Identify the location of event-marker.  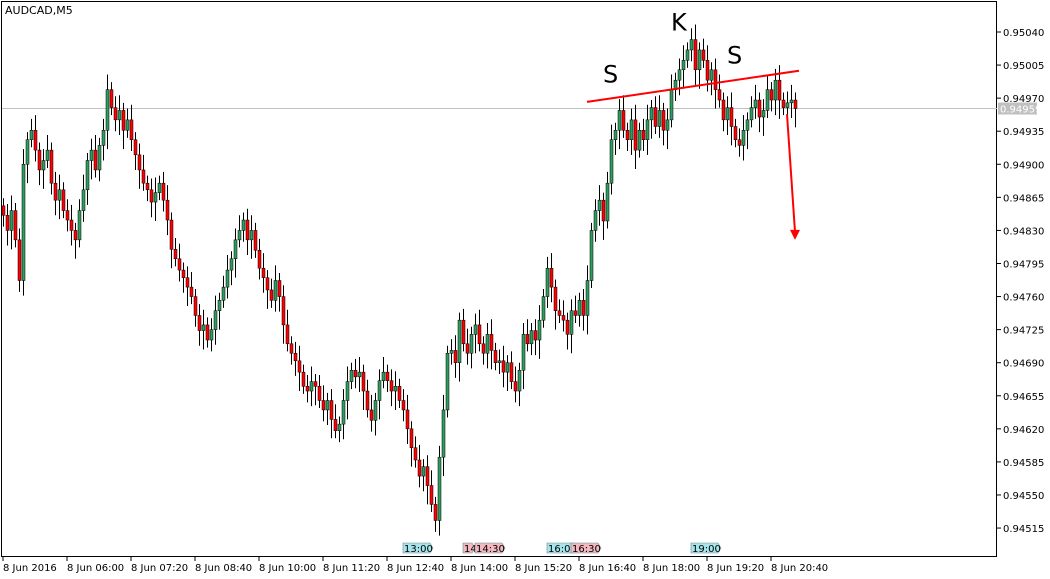
(418, 548).